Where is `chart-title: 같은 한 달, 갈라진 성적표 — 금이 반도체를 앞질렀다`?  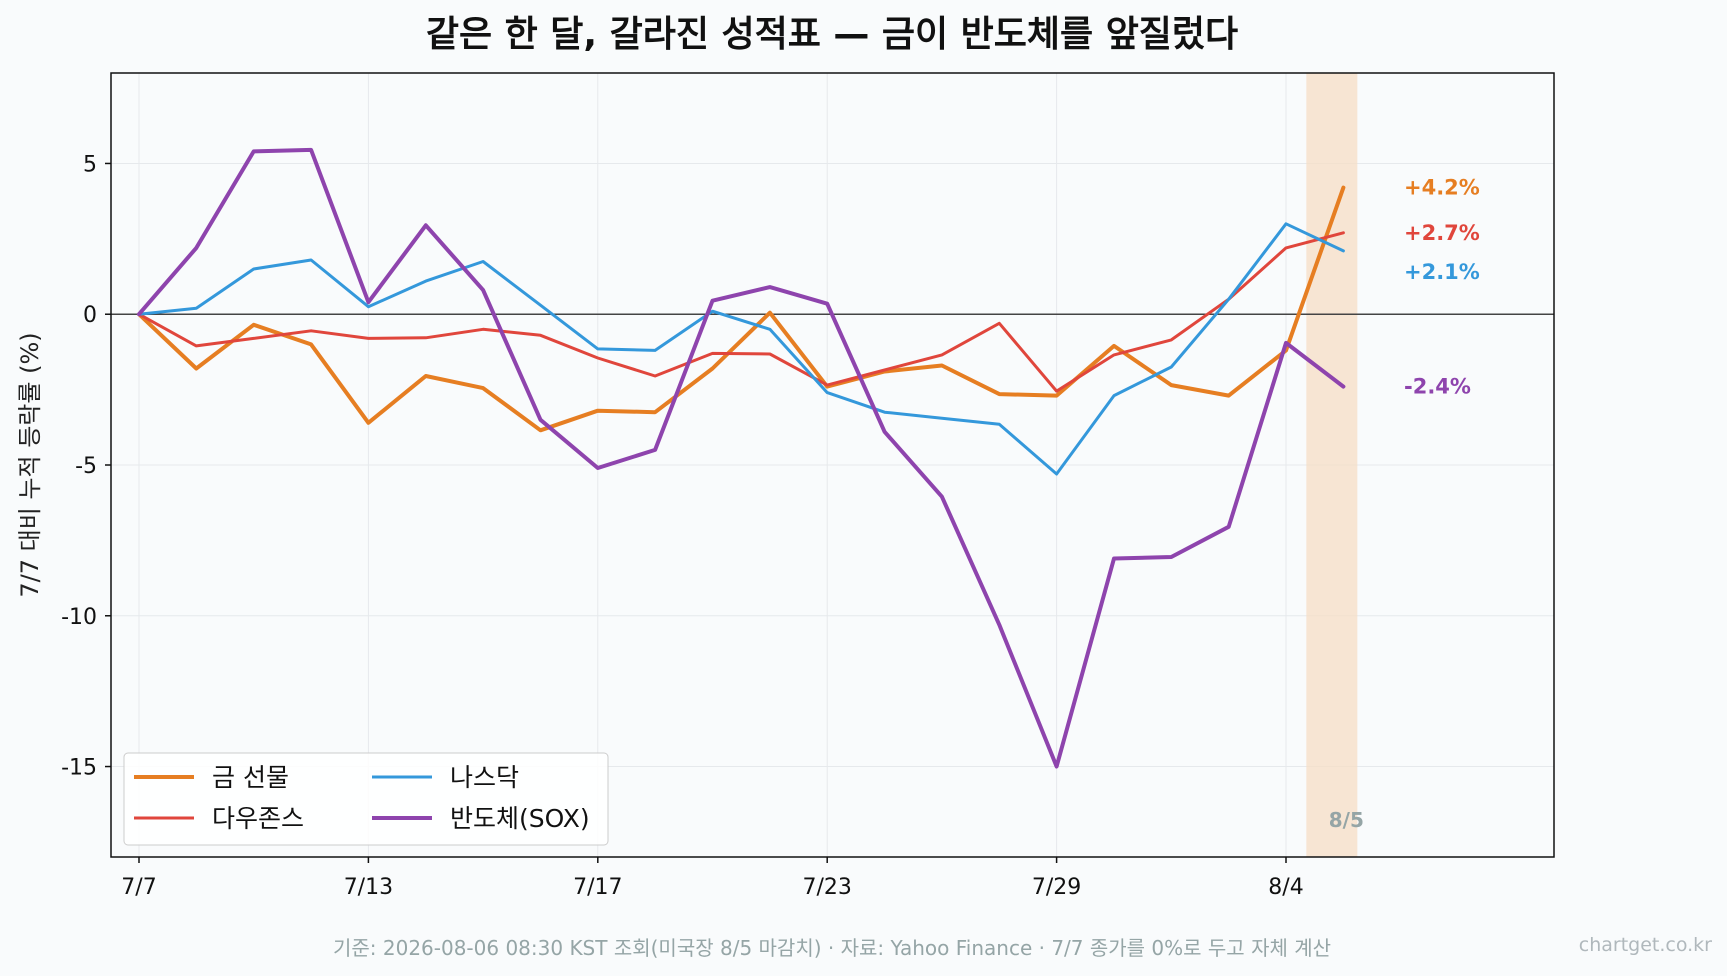 chart-title: 같은 한 달, 갈라진 성적표 — 금이 반도체를 앞질렀다 is located at coordinates (832, 34).